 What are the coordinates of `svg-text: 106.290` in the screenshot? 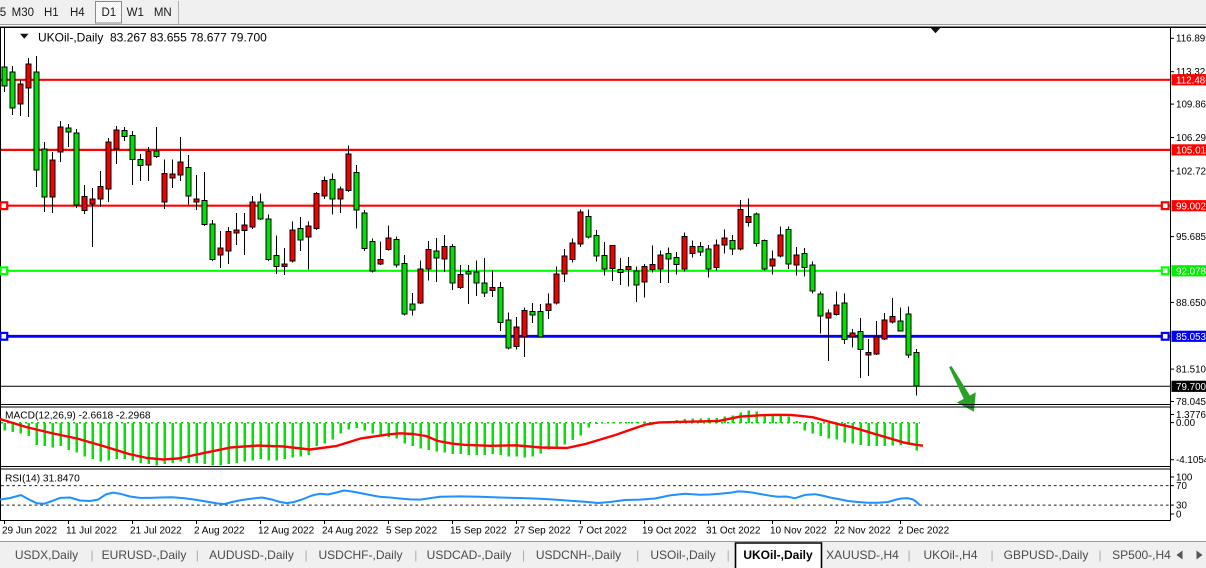 It's located at (1191, 138).